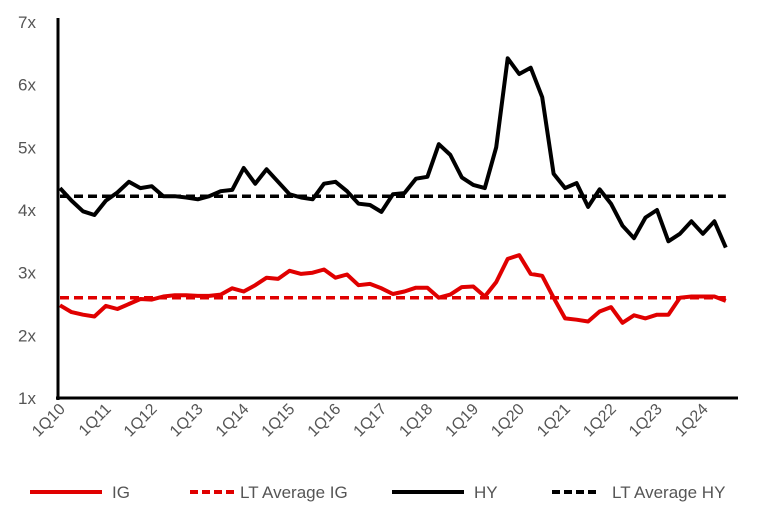 This screenshot has height=524, width=767. I want to click on y-tick-label: 4x, so click(27, 210).